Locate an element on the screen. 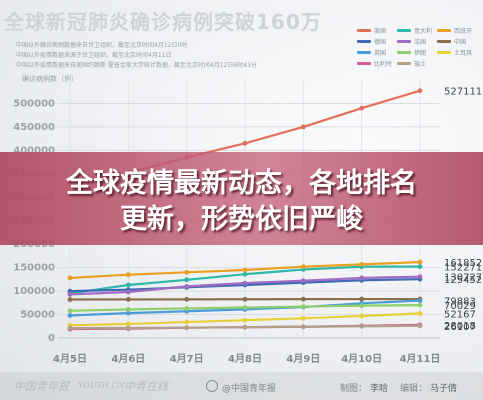 The width and height of the screenshot is (483, 400). legend-label: 比利时 is located at coordinates (383, 64).